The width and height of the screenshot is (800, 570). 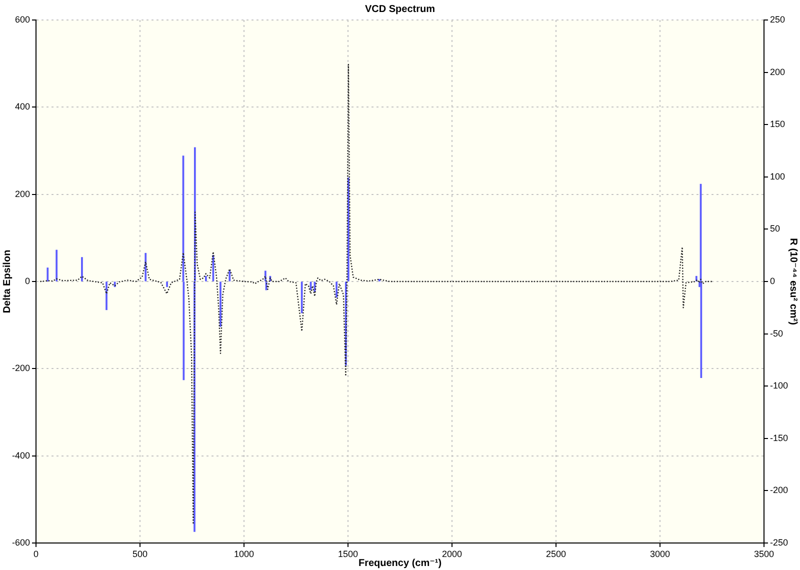 I want to click on x-tick-label: 1500, so click(x=348, y=553).